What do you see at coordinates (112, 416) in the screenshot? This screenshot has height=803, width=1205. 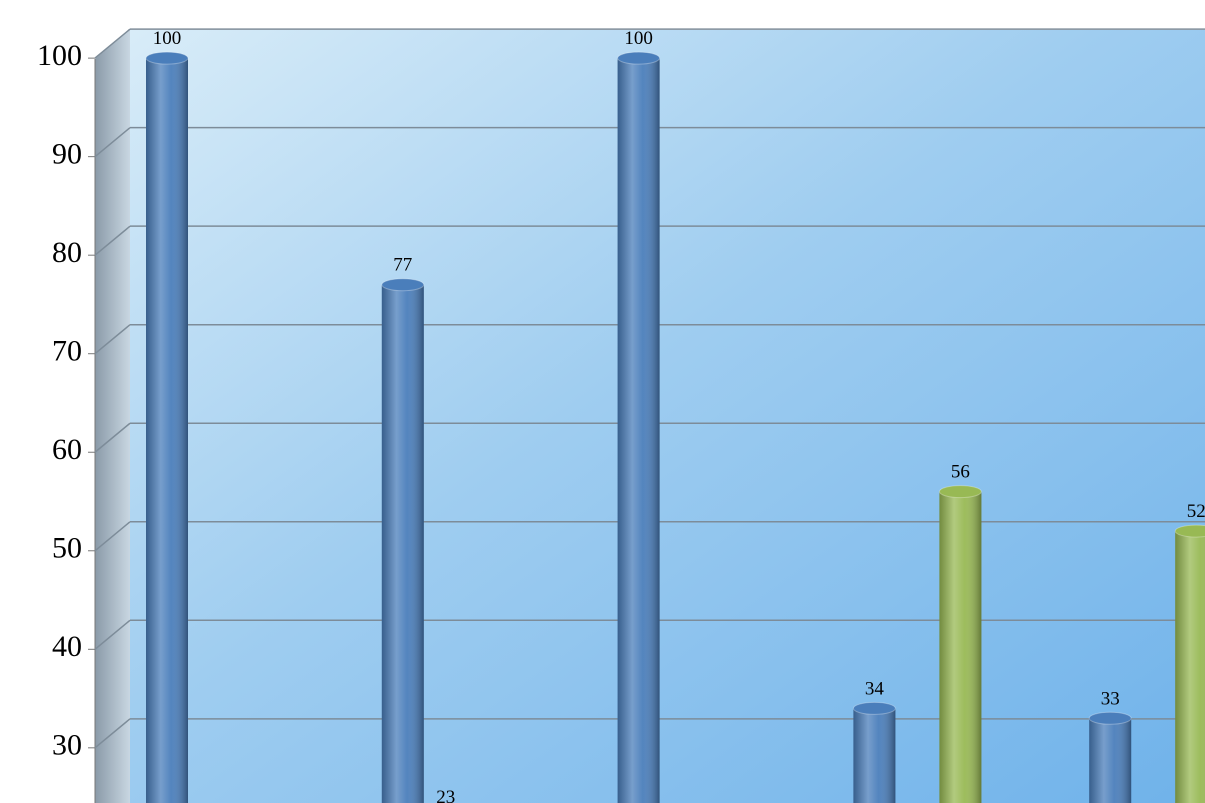 I see `side-wall` at bounding box center [112, 416].